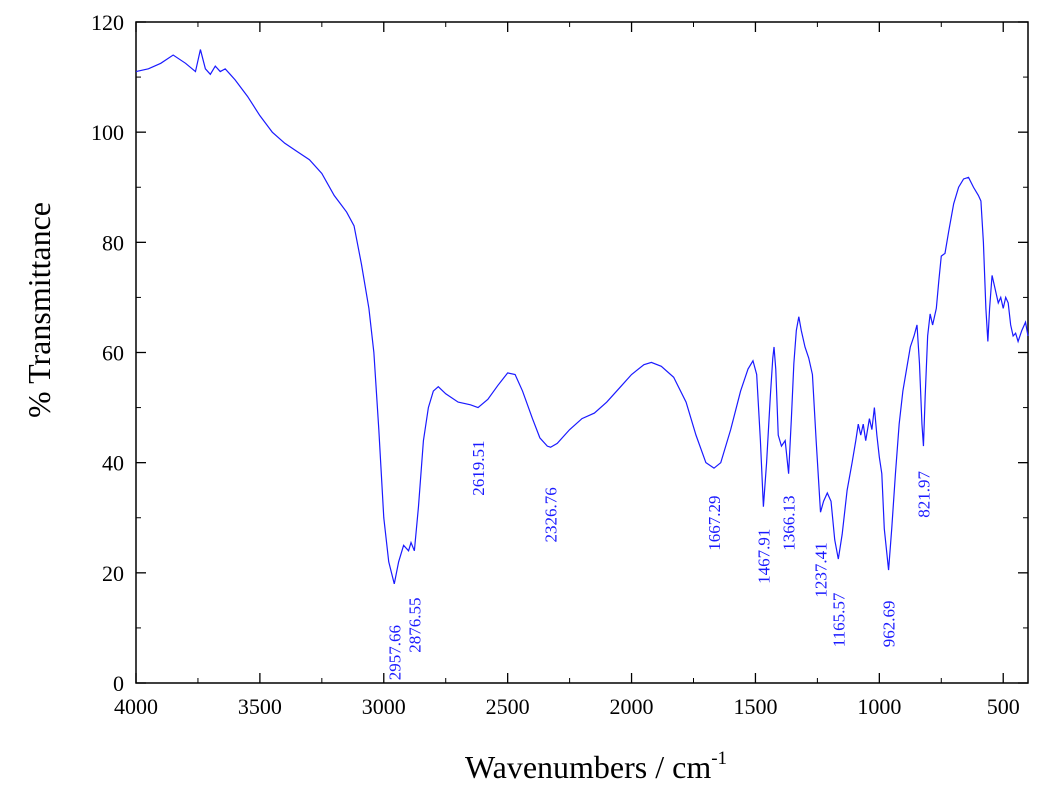  I want to click on peak-label: 2876.55, so click(414, 624).